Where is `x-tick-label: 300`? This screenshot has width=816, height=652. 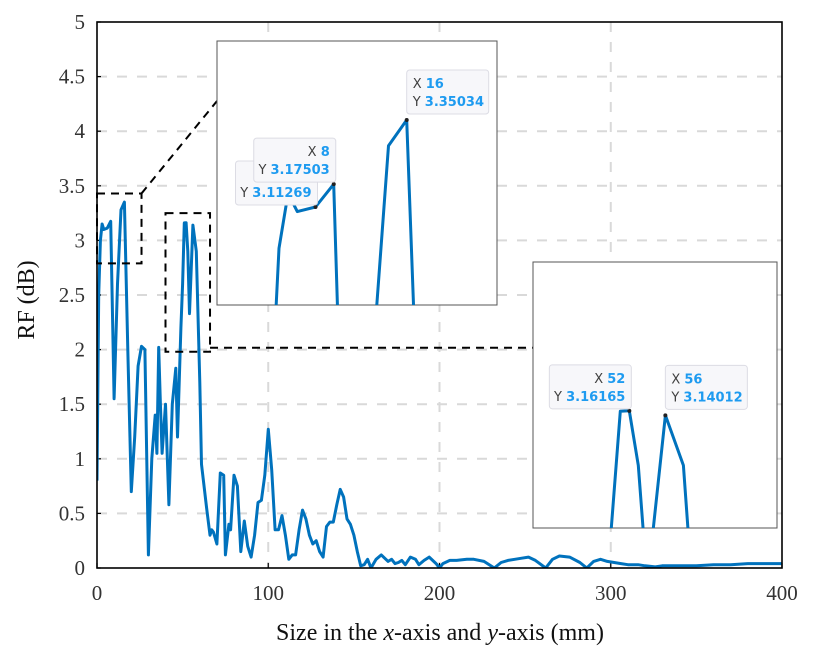
x-tick-label: 300 is located at coordinates (611, 593).